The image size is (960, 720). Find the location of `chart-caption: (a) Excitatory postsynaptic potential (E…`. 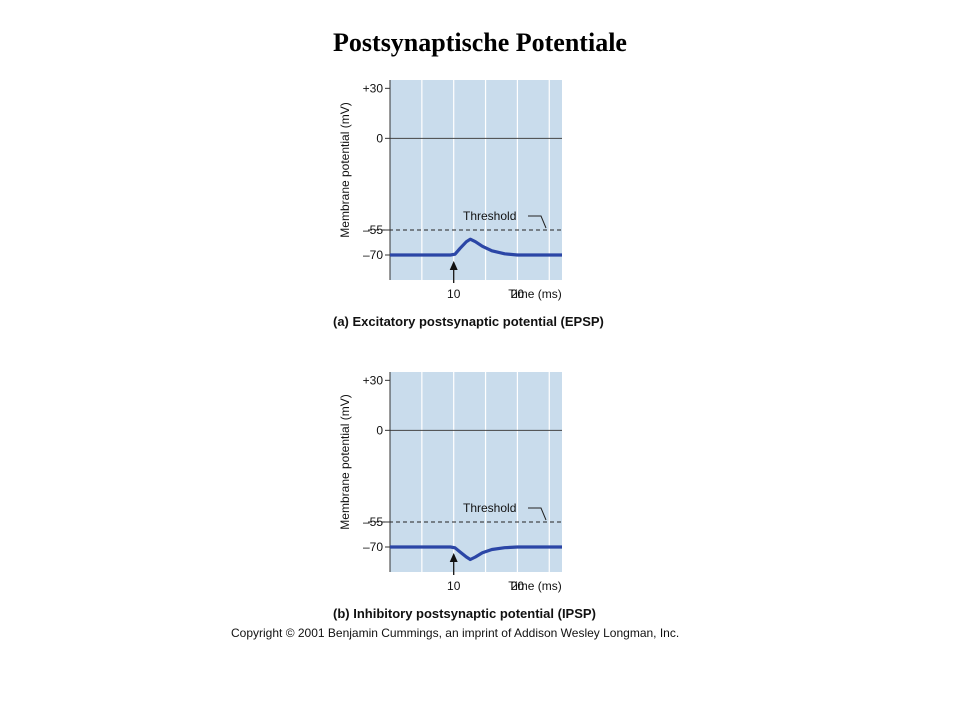

chart-caption: (a) Excitatory postsynaptic potential (E… is located at coordinates (468, 321).